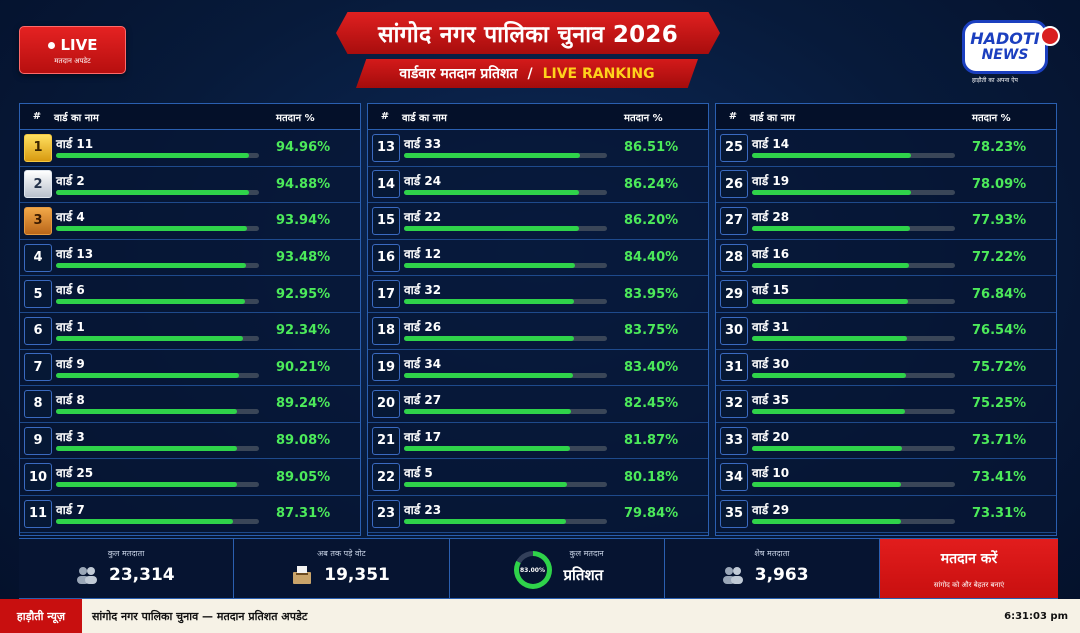  Describe the element at coordinates (1036, 616) in the screenshot. I see `ticker-time: 6:31:03 pm` at that location.